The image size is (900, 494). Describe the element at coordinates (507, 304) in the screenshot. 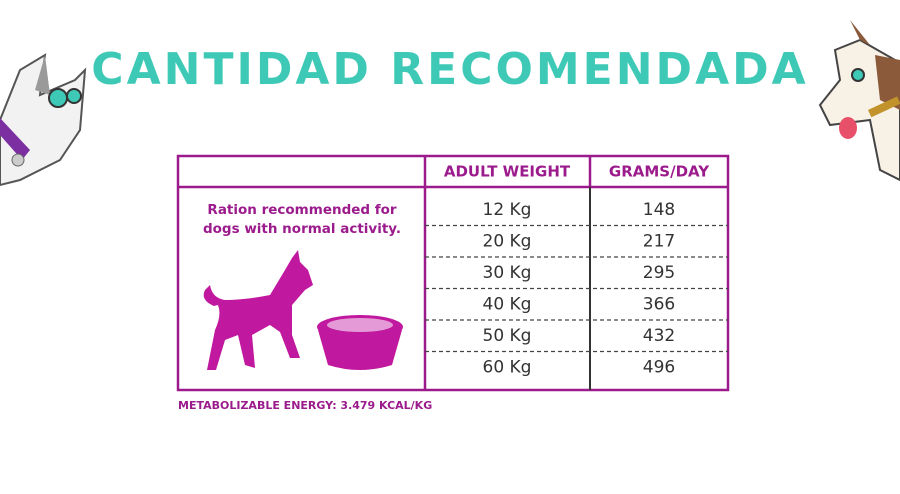

I see `weight-cell: 40 Kg` at that location.